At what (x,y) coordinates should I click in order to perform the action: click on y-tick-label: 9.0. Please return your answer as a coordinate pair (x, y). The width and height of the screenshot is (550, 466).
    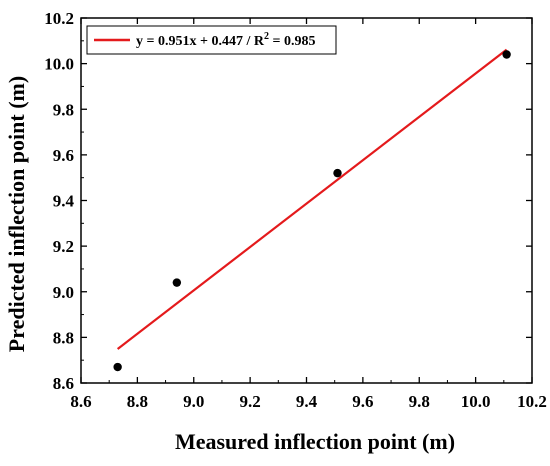
    Looking at the image, I should click on (63, 292).